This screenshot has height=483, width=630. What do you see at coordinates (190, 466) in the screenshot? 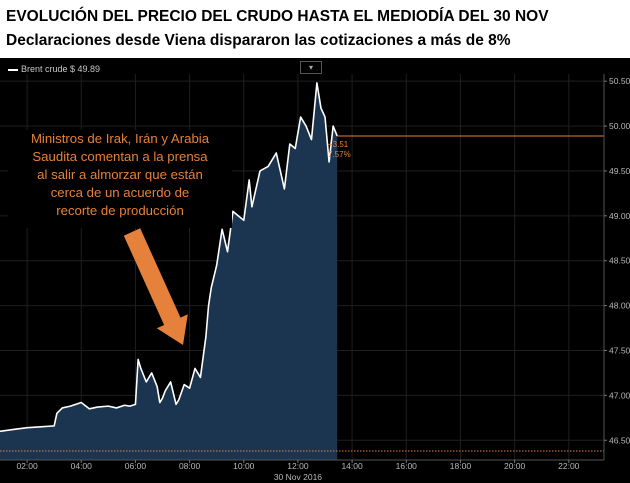
I see `x-tick-label: 08:00` at bounding box center [190, 466].